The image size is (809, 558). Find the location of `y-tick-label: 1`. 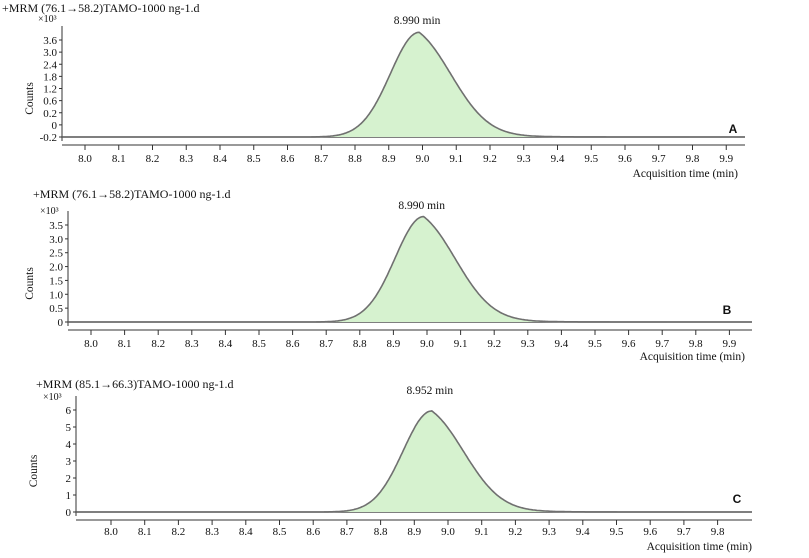

y-tick-label: 1 is located at coordinates (69, 496).